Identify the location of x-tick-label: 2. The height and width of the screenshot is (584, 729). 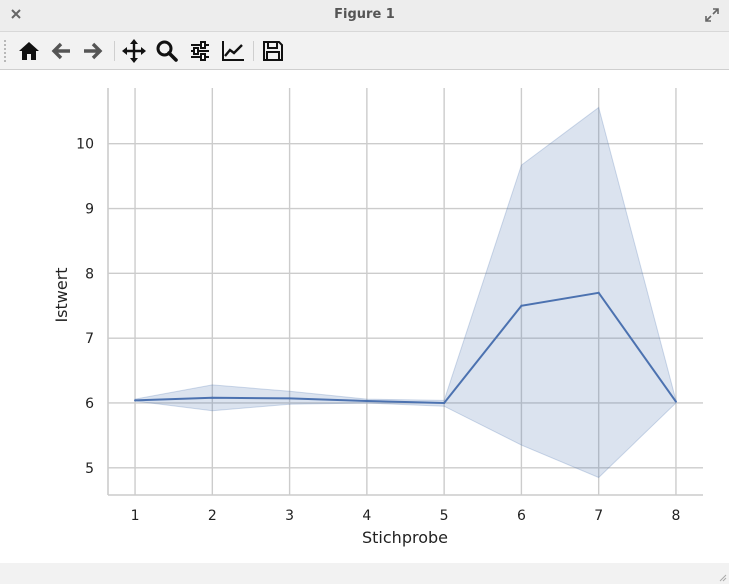
(212, 516).